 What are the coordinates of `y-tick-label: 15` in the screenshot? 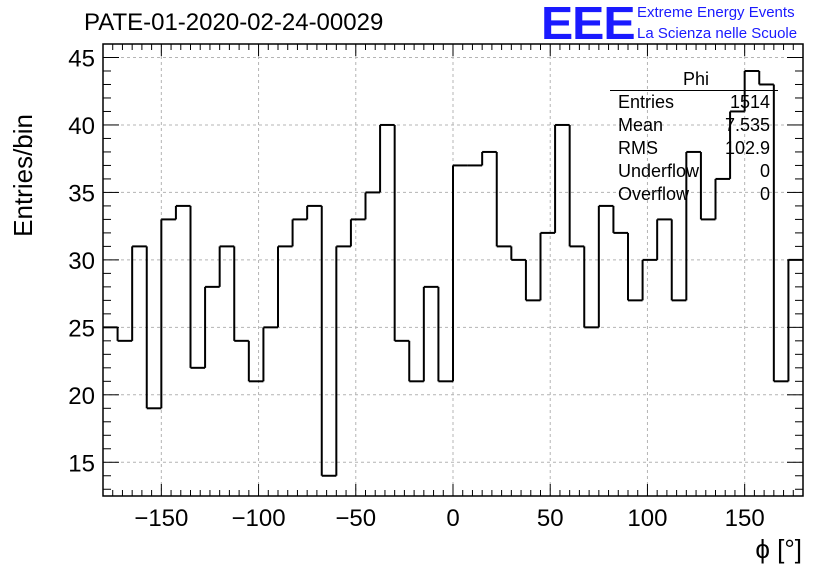 It's located at (81, 463).